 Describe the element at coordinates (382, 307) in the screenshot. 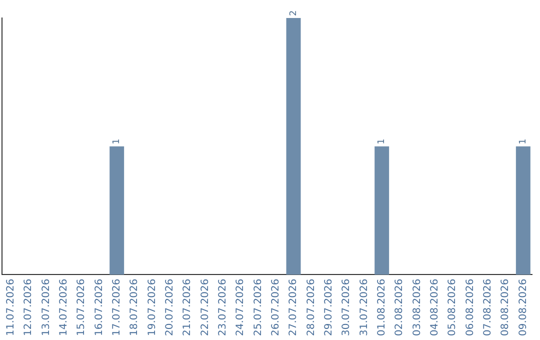

I see `x-tick-label: 01.08.2026` at that location.